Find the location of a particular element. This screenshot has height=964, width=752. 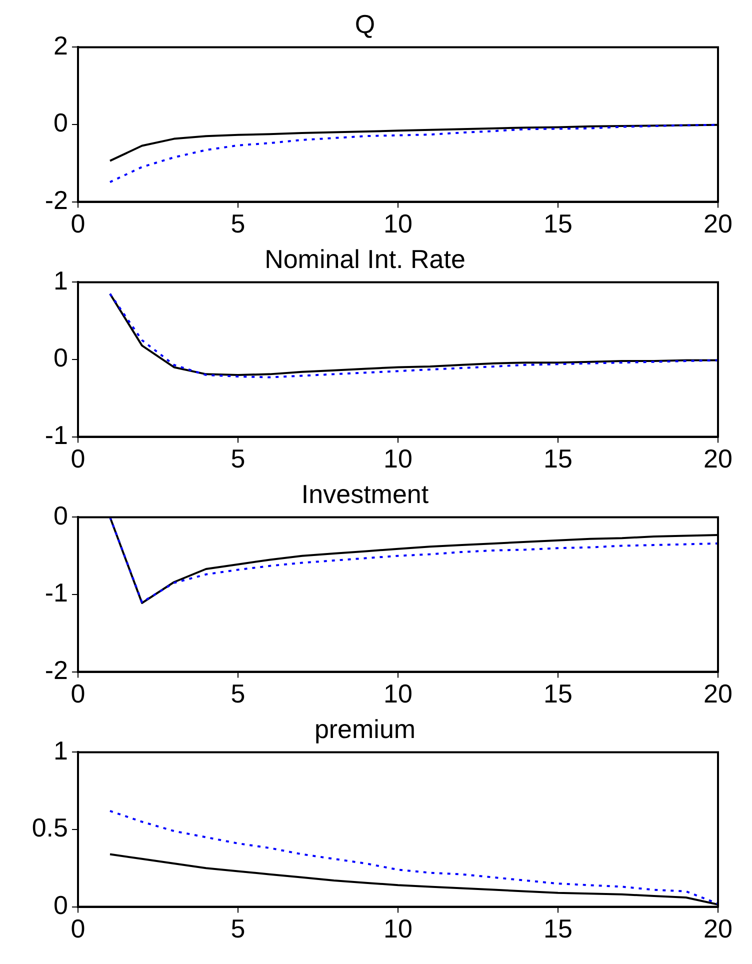

chart-title: Nominal Int. Rate is located at coordinates (365, 259).